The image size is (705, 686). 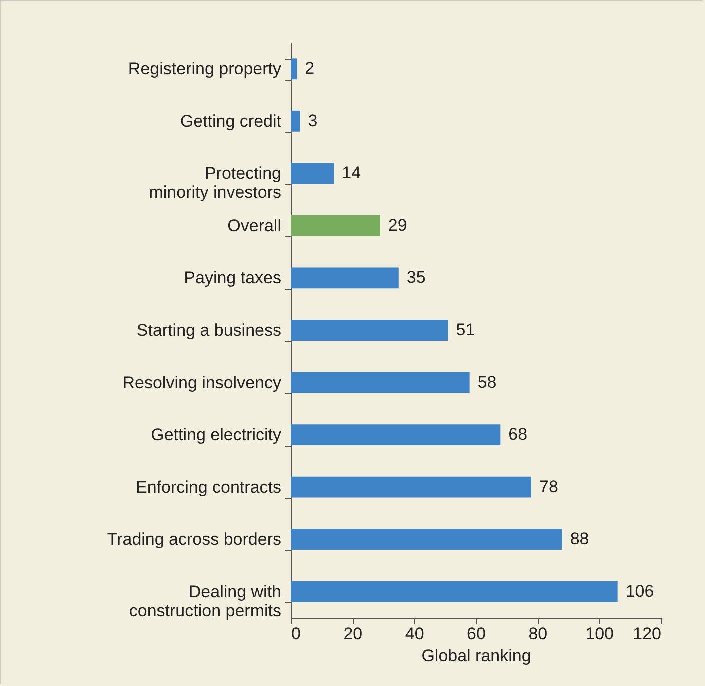 What do you see at coordinates (476, 634) in the screenshot?
I see `x-tick-label: 60` at bounding box center [476, 634].